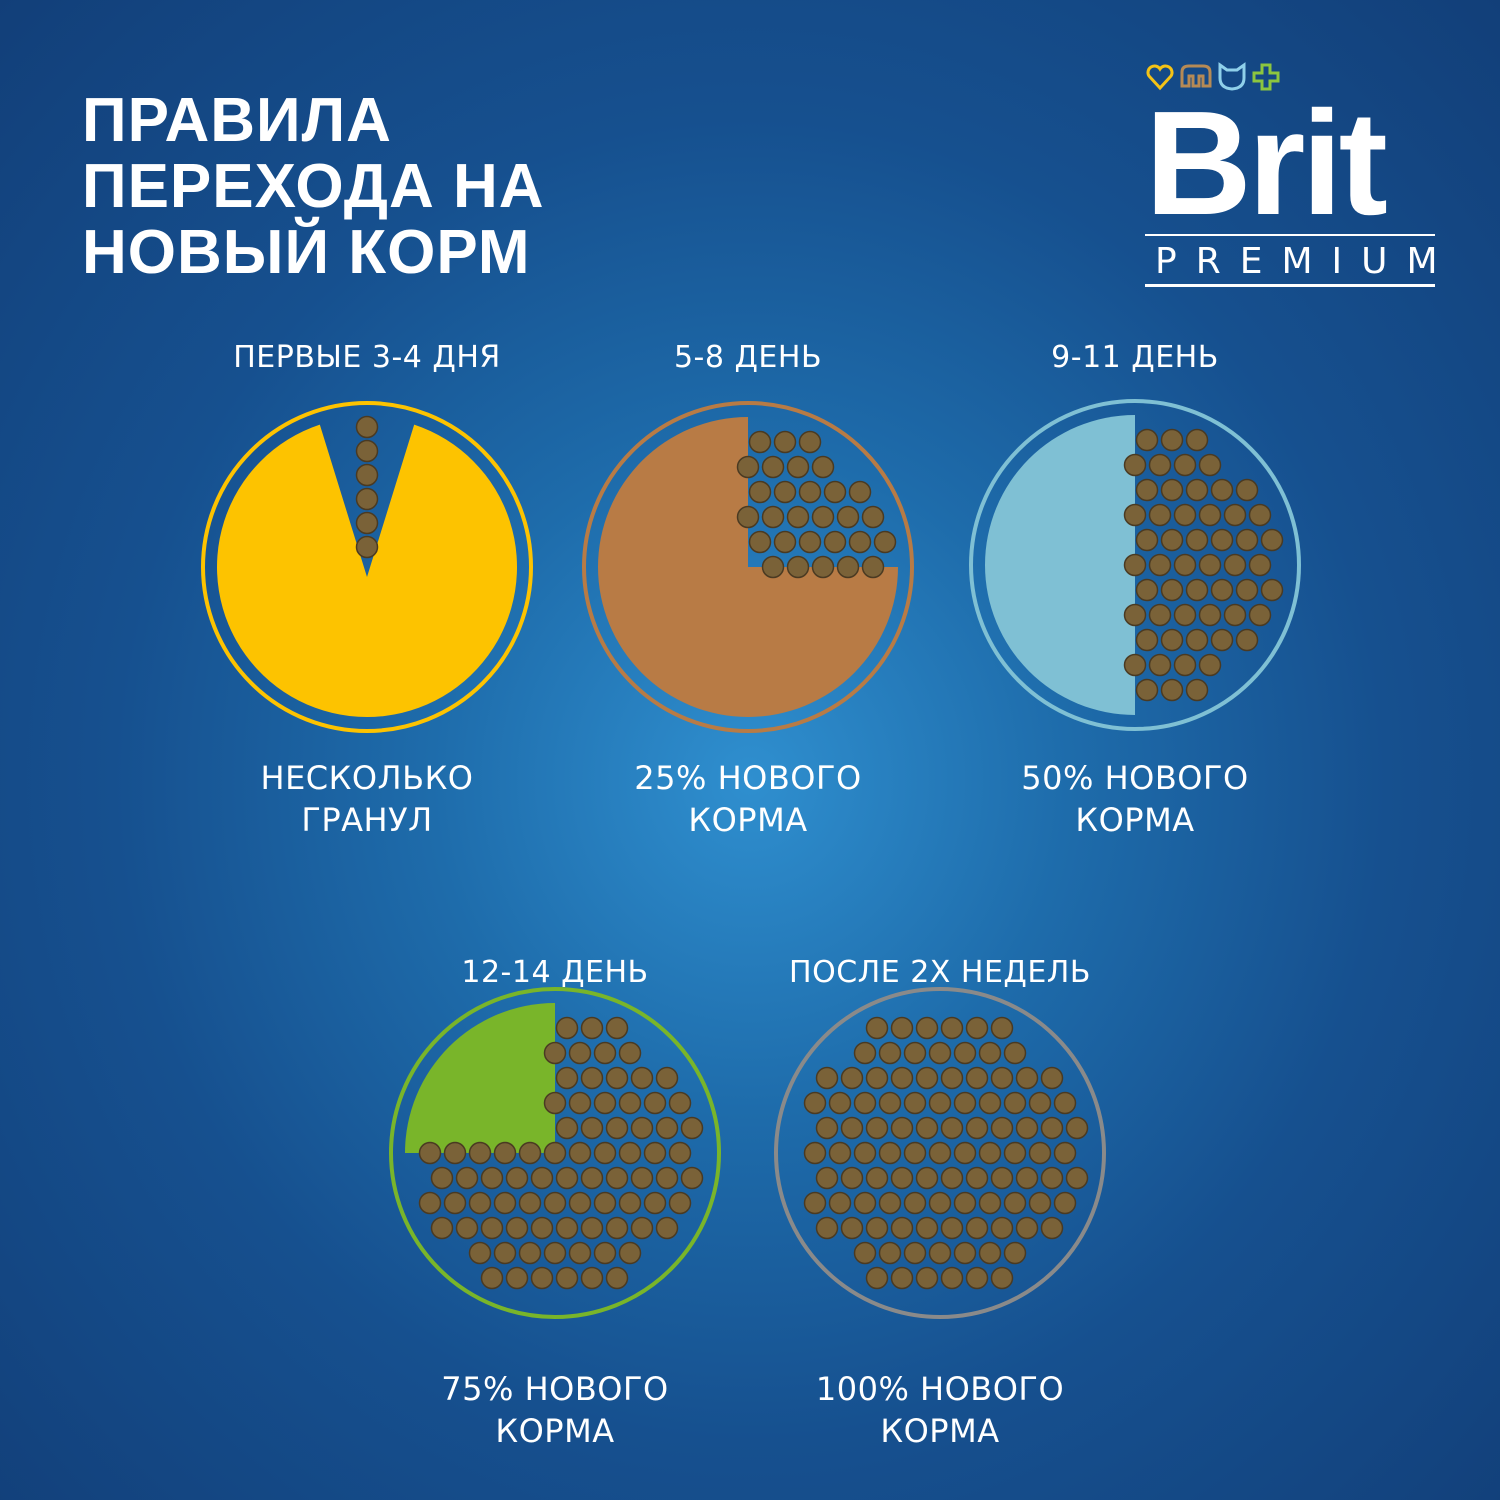  I want to click on stage-1: ПЕРВЫЕ 3-4 ДНЯ, so click(367, 357).